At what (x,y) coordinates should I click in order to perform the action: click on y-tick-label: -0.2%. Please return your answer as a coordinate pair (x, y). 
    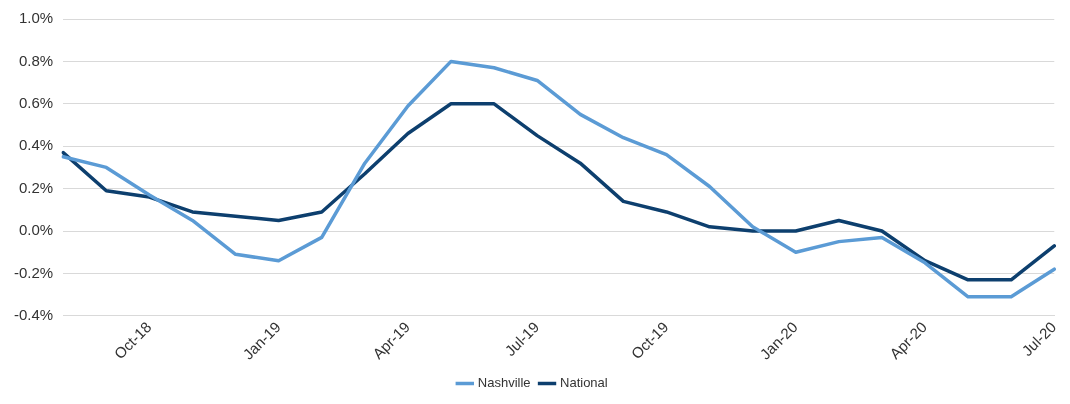
    Looking at the image, I should click on (34, 272).